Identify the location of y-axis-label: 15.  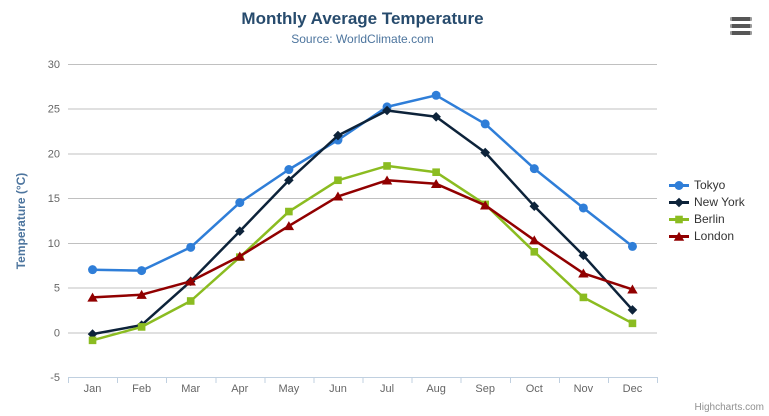
(54, 199).